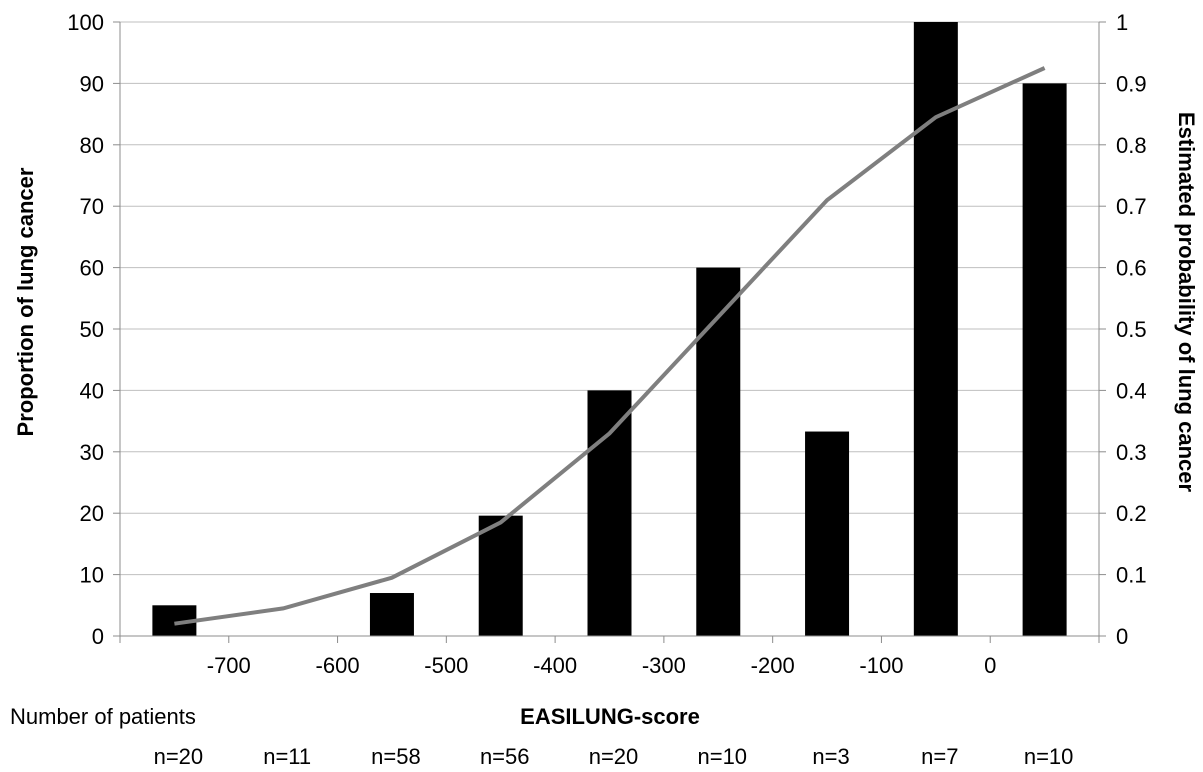 The height and width of the screenshot is (772, 1203). I want to click on y2-tick-label: 0.3, so click(1131, 452).